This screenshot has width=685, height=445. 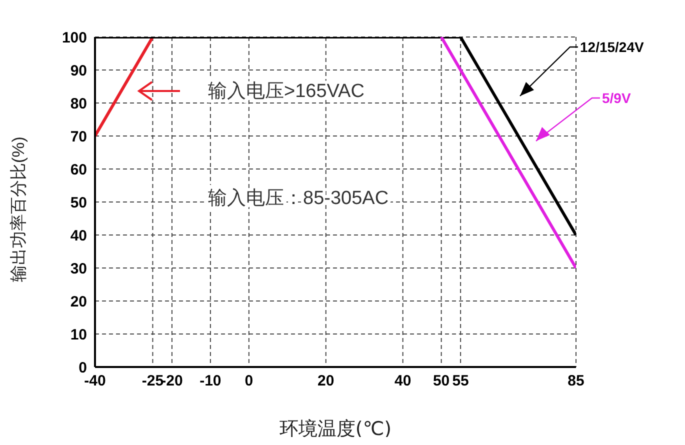 I want to click on y-tick-label: 90, so click(x=78, y=71).